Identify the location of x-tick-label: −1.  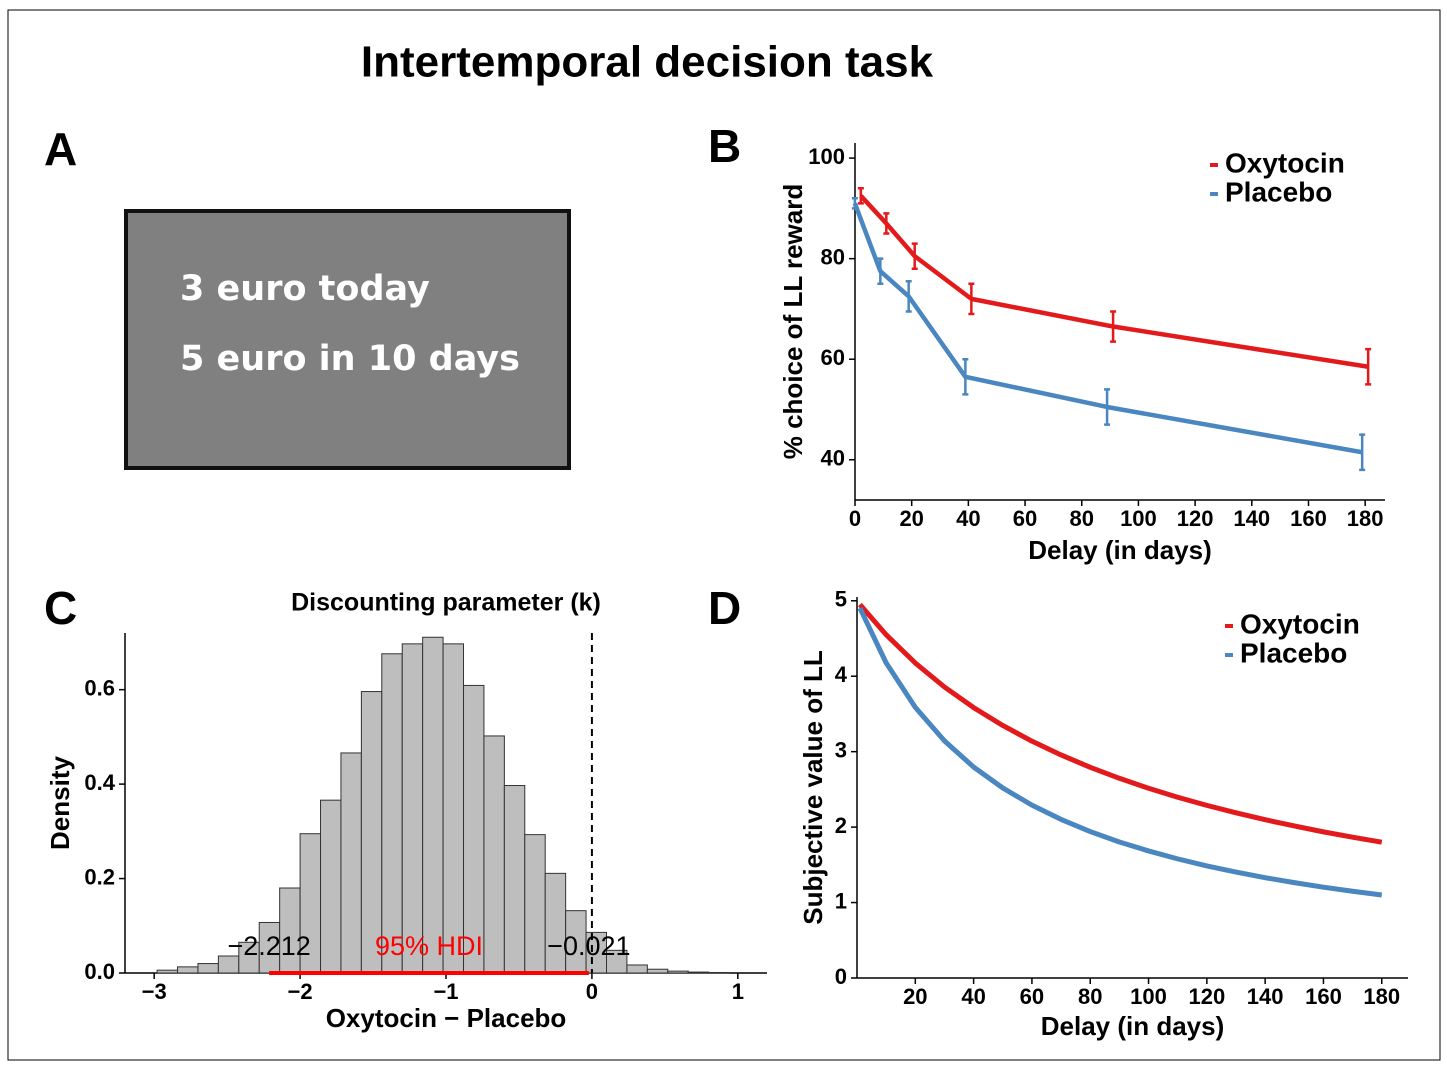
(445, 991).